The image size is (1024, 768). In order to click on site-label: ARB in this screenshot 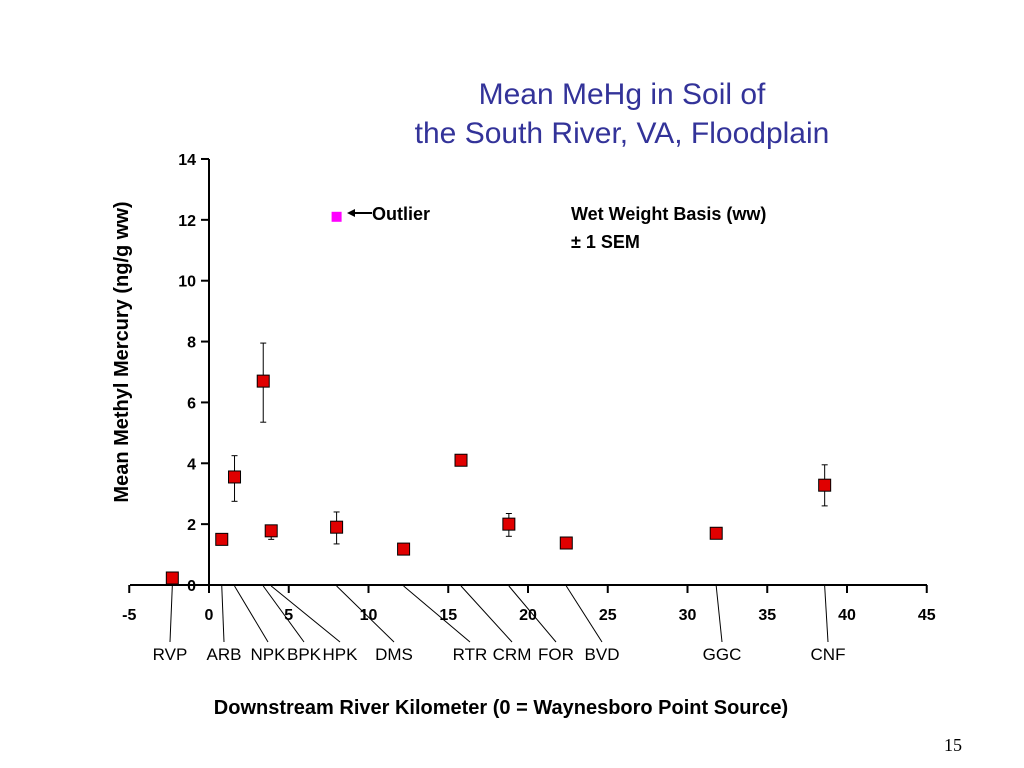, I will do `click(224, 654)`.